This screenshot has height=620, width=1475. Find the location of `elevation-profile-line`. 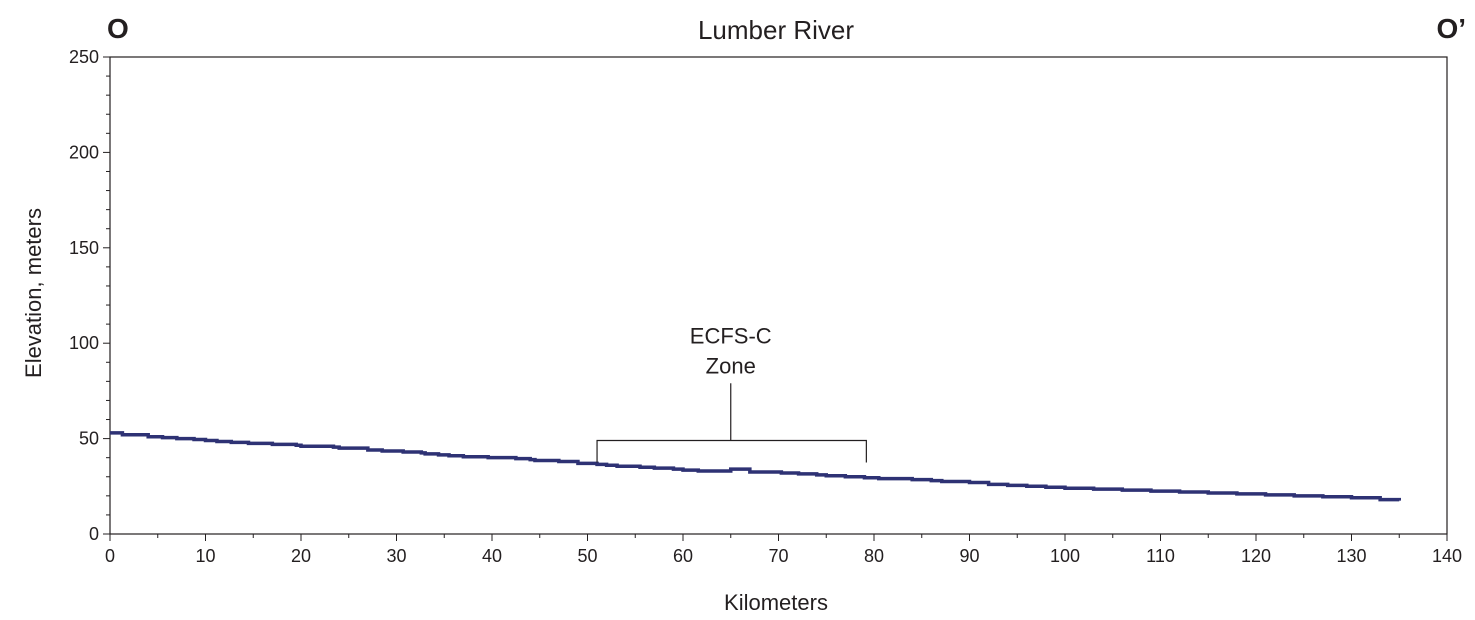

elevation-profile-line is located at coordinates (755, 466).